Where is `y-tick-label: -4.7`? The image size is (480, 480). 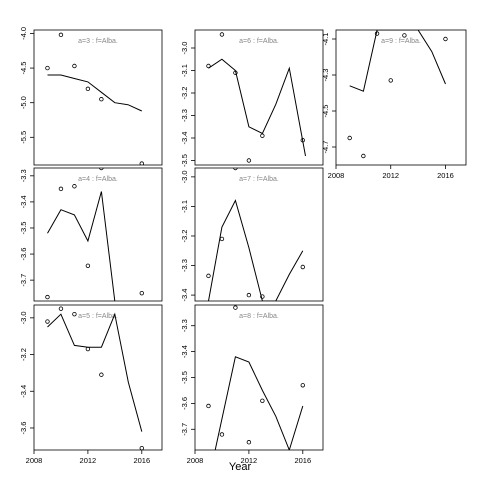
y-tick-label: -4.7 is located at coordinates (325, 147).